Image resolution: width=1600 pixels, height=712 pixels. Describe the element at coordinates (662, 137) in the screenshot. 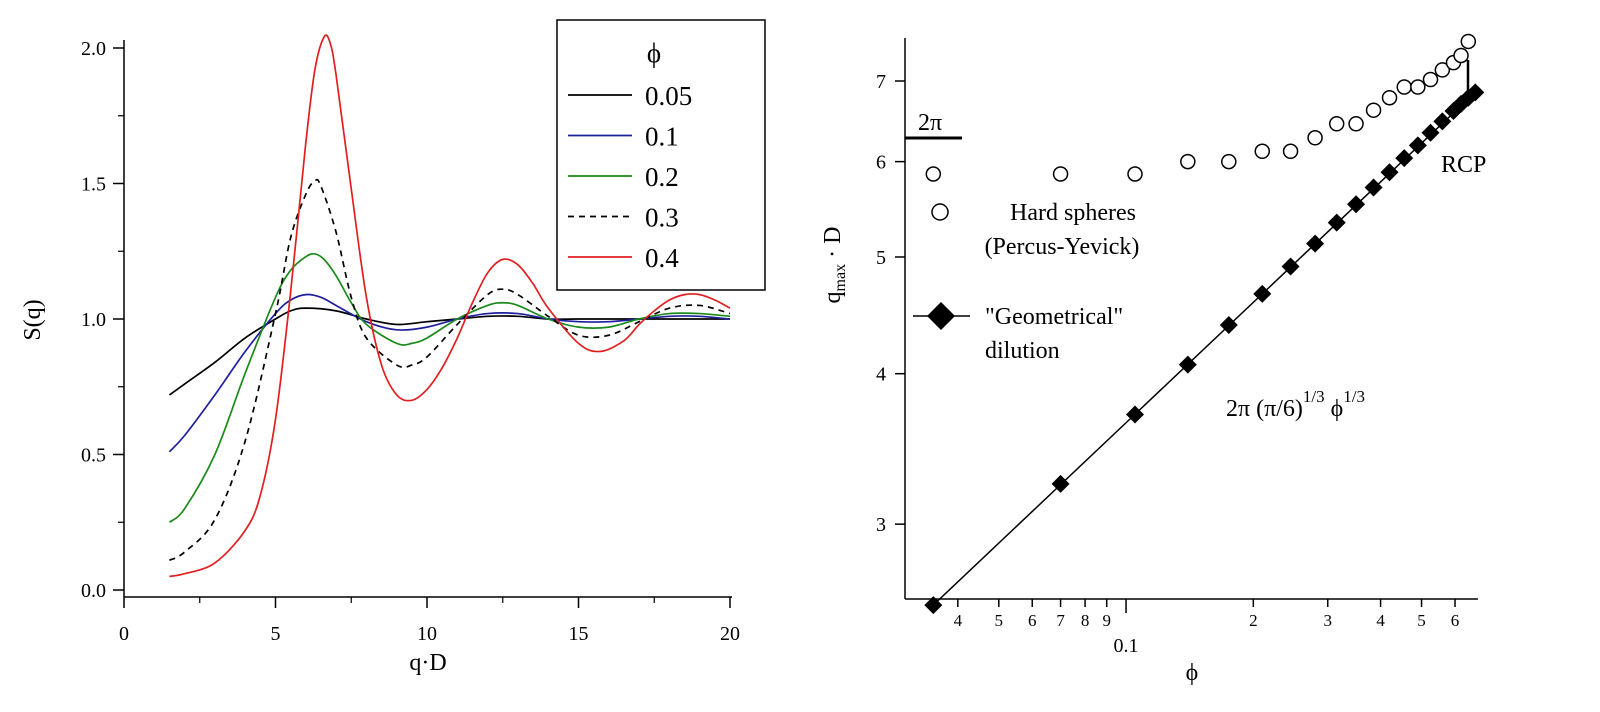

I see `legend-label: 0.1` at that location.